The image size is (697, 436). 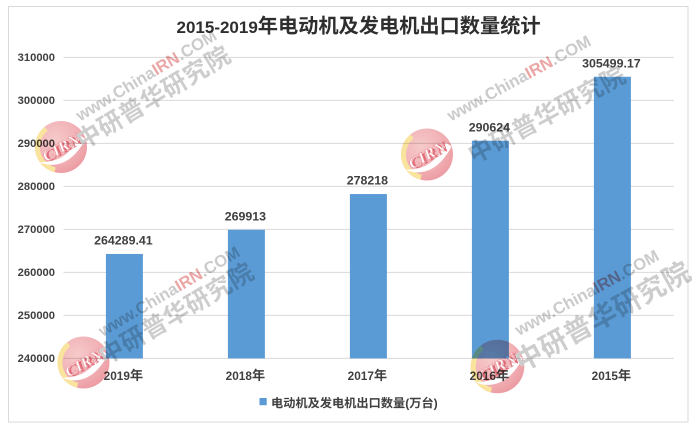 What do you see at coordinates (117, 376) in the screenshot?
I see `svg-text: 2019` at bounding box center [117, 376].